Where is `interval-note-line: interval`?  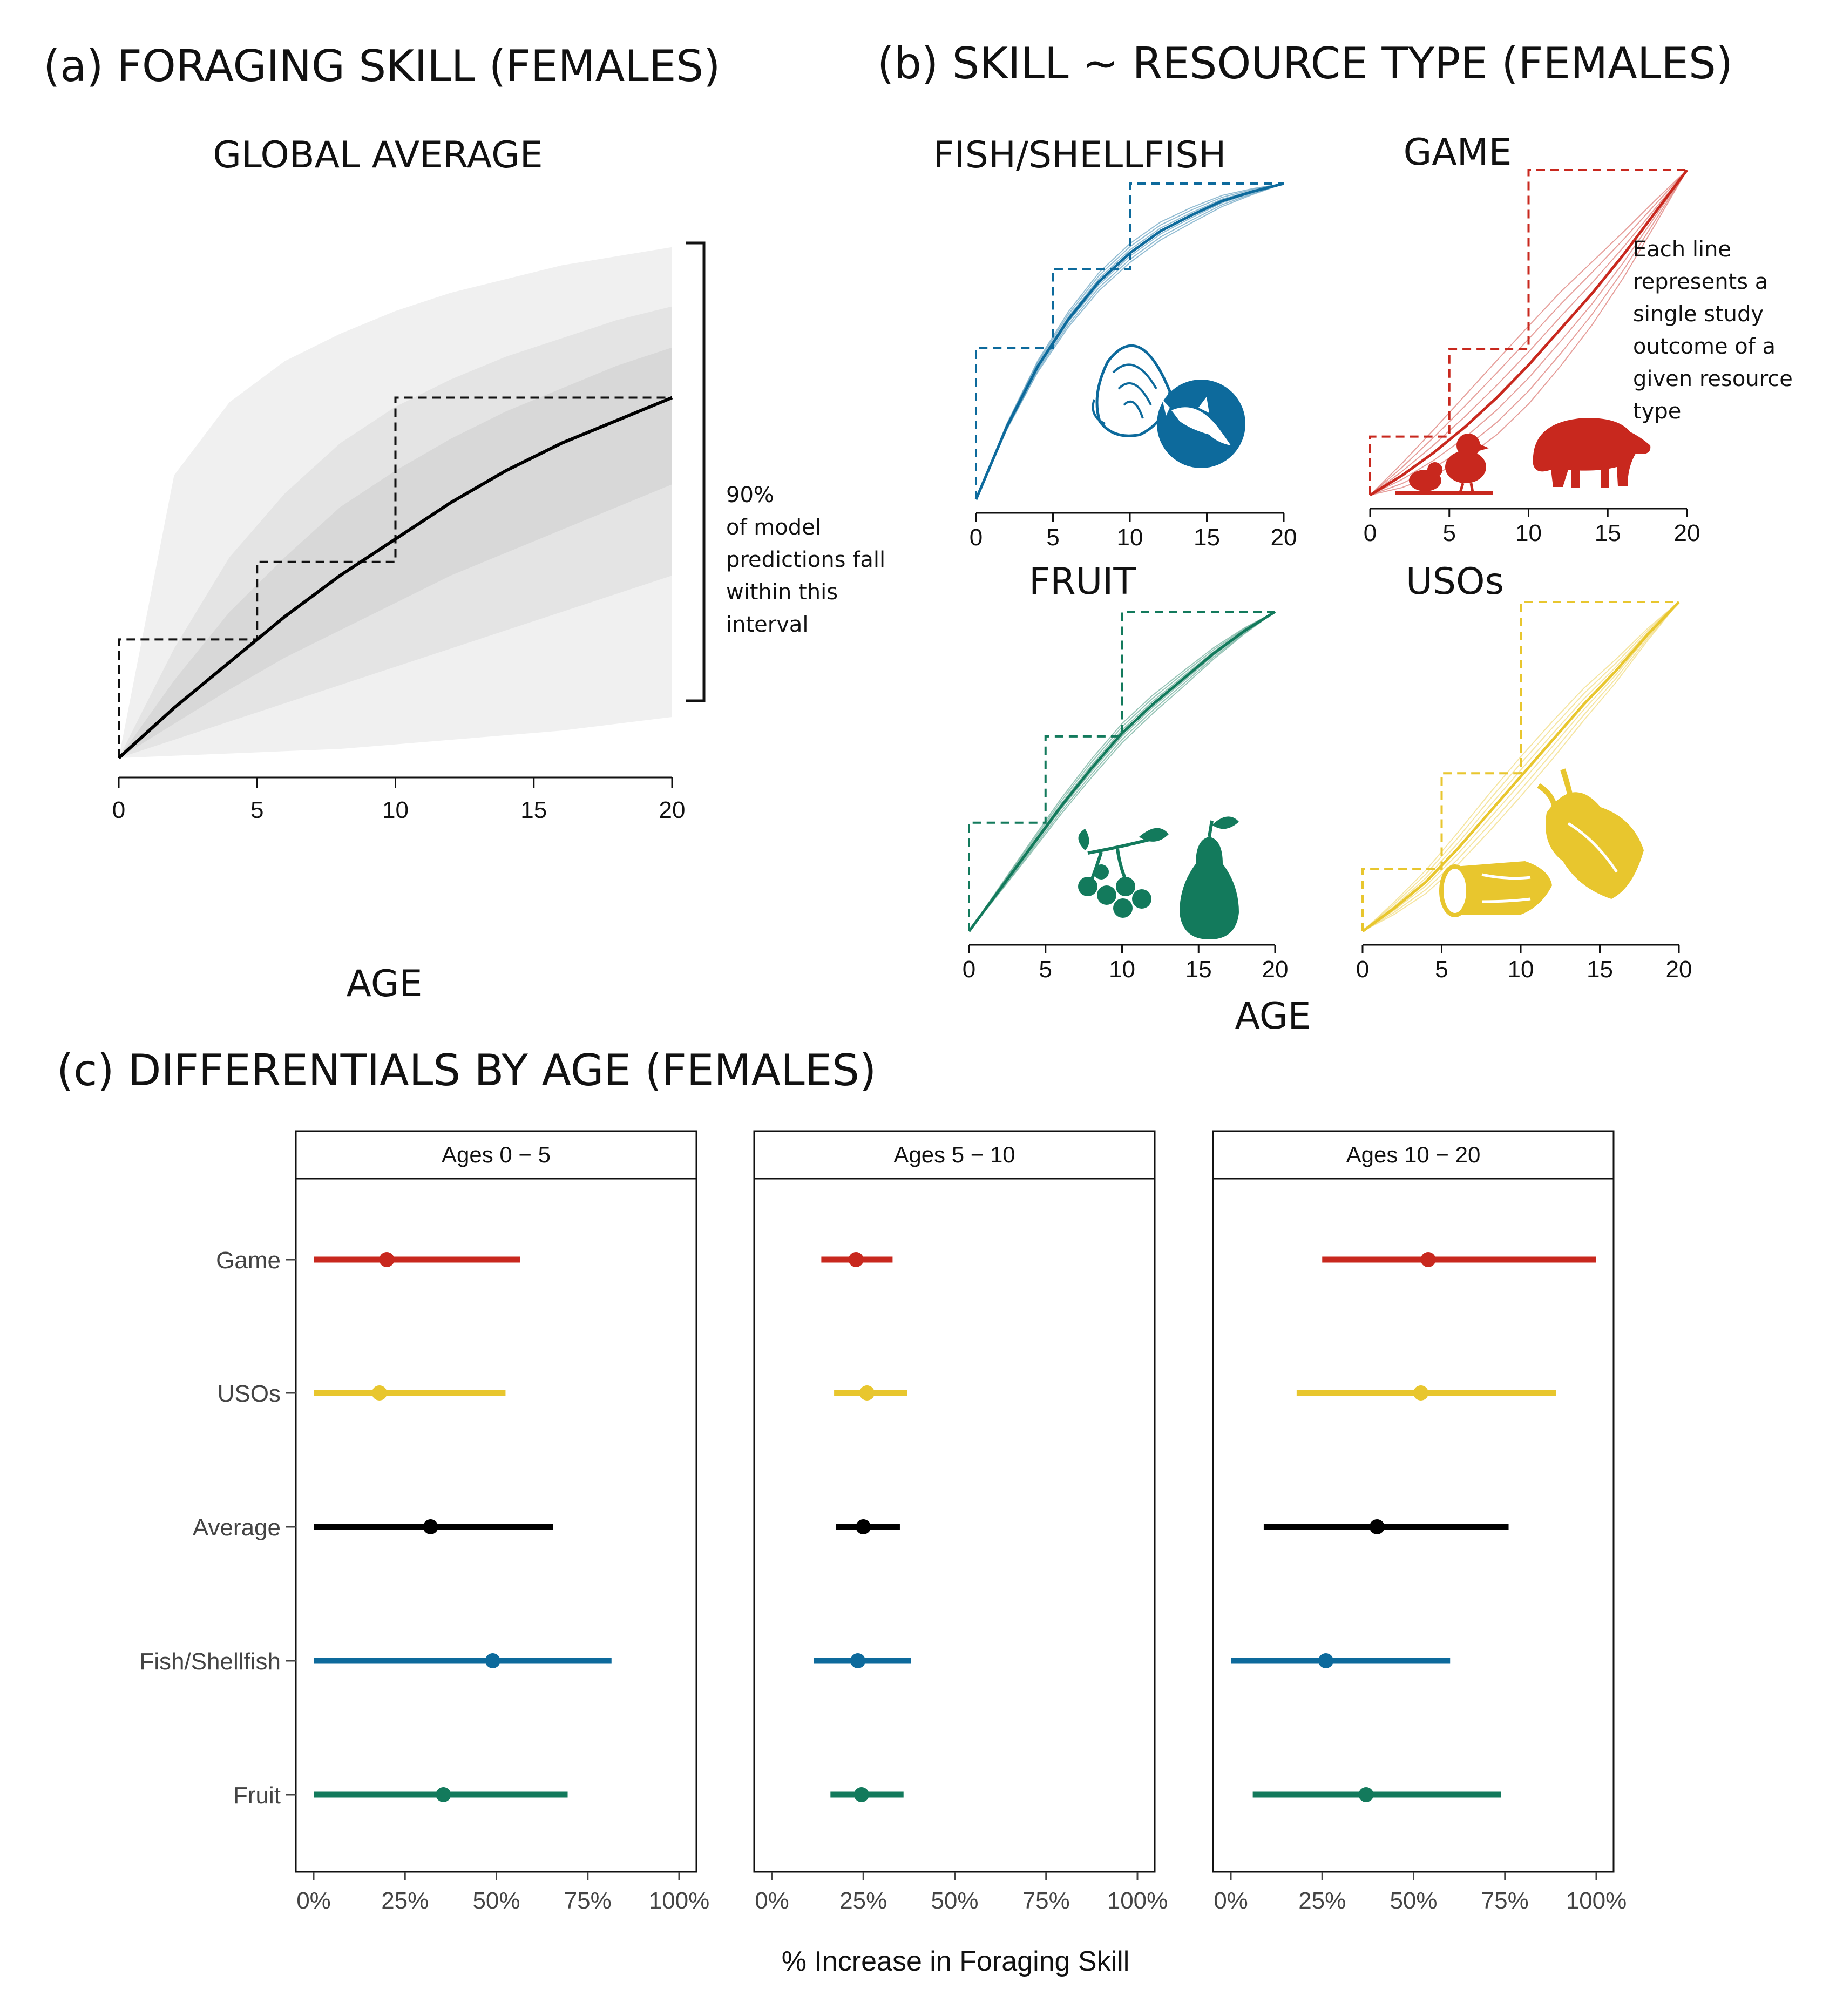
interval-note-line: interval is located at coordinates (767, 624).